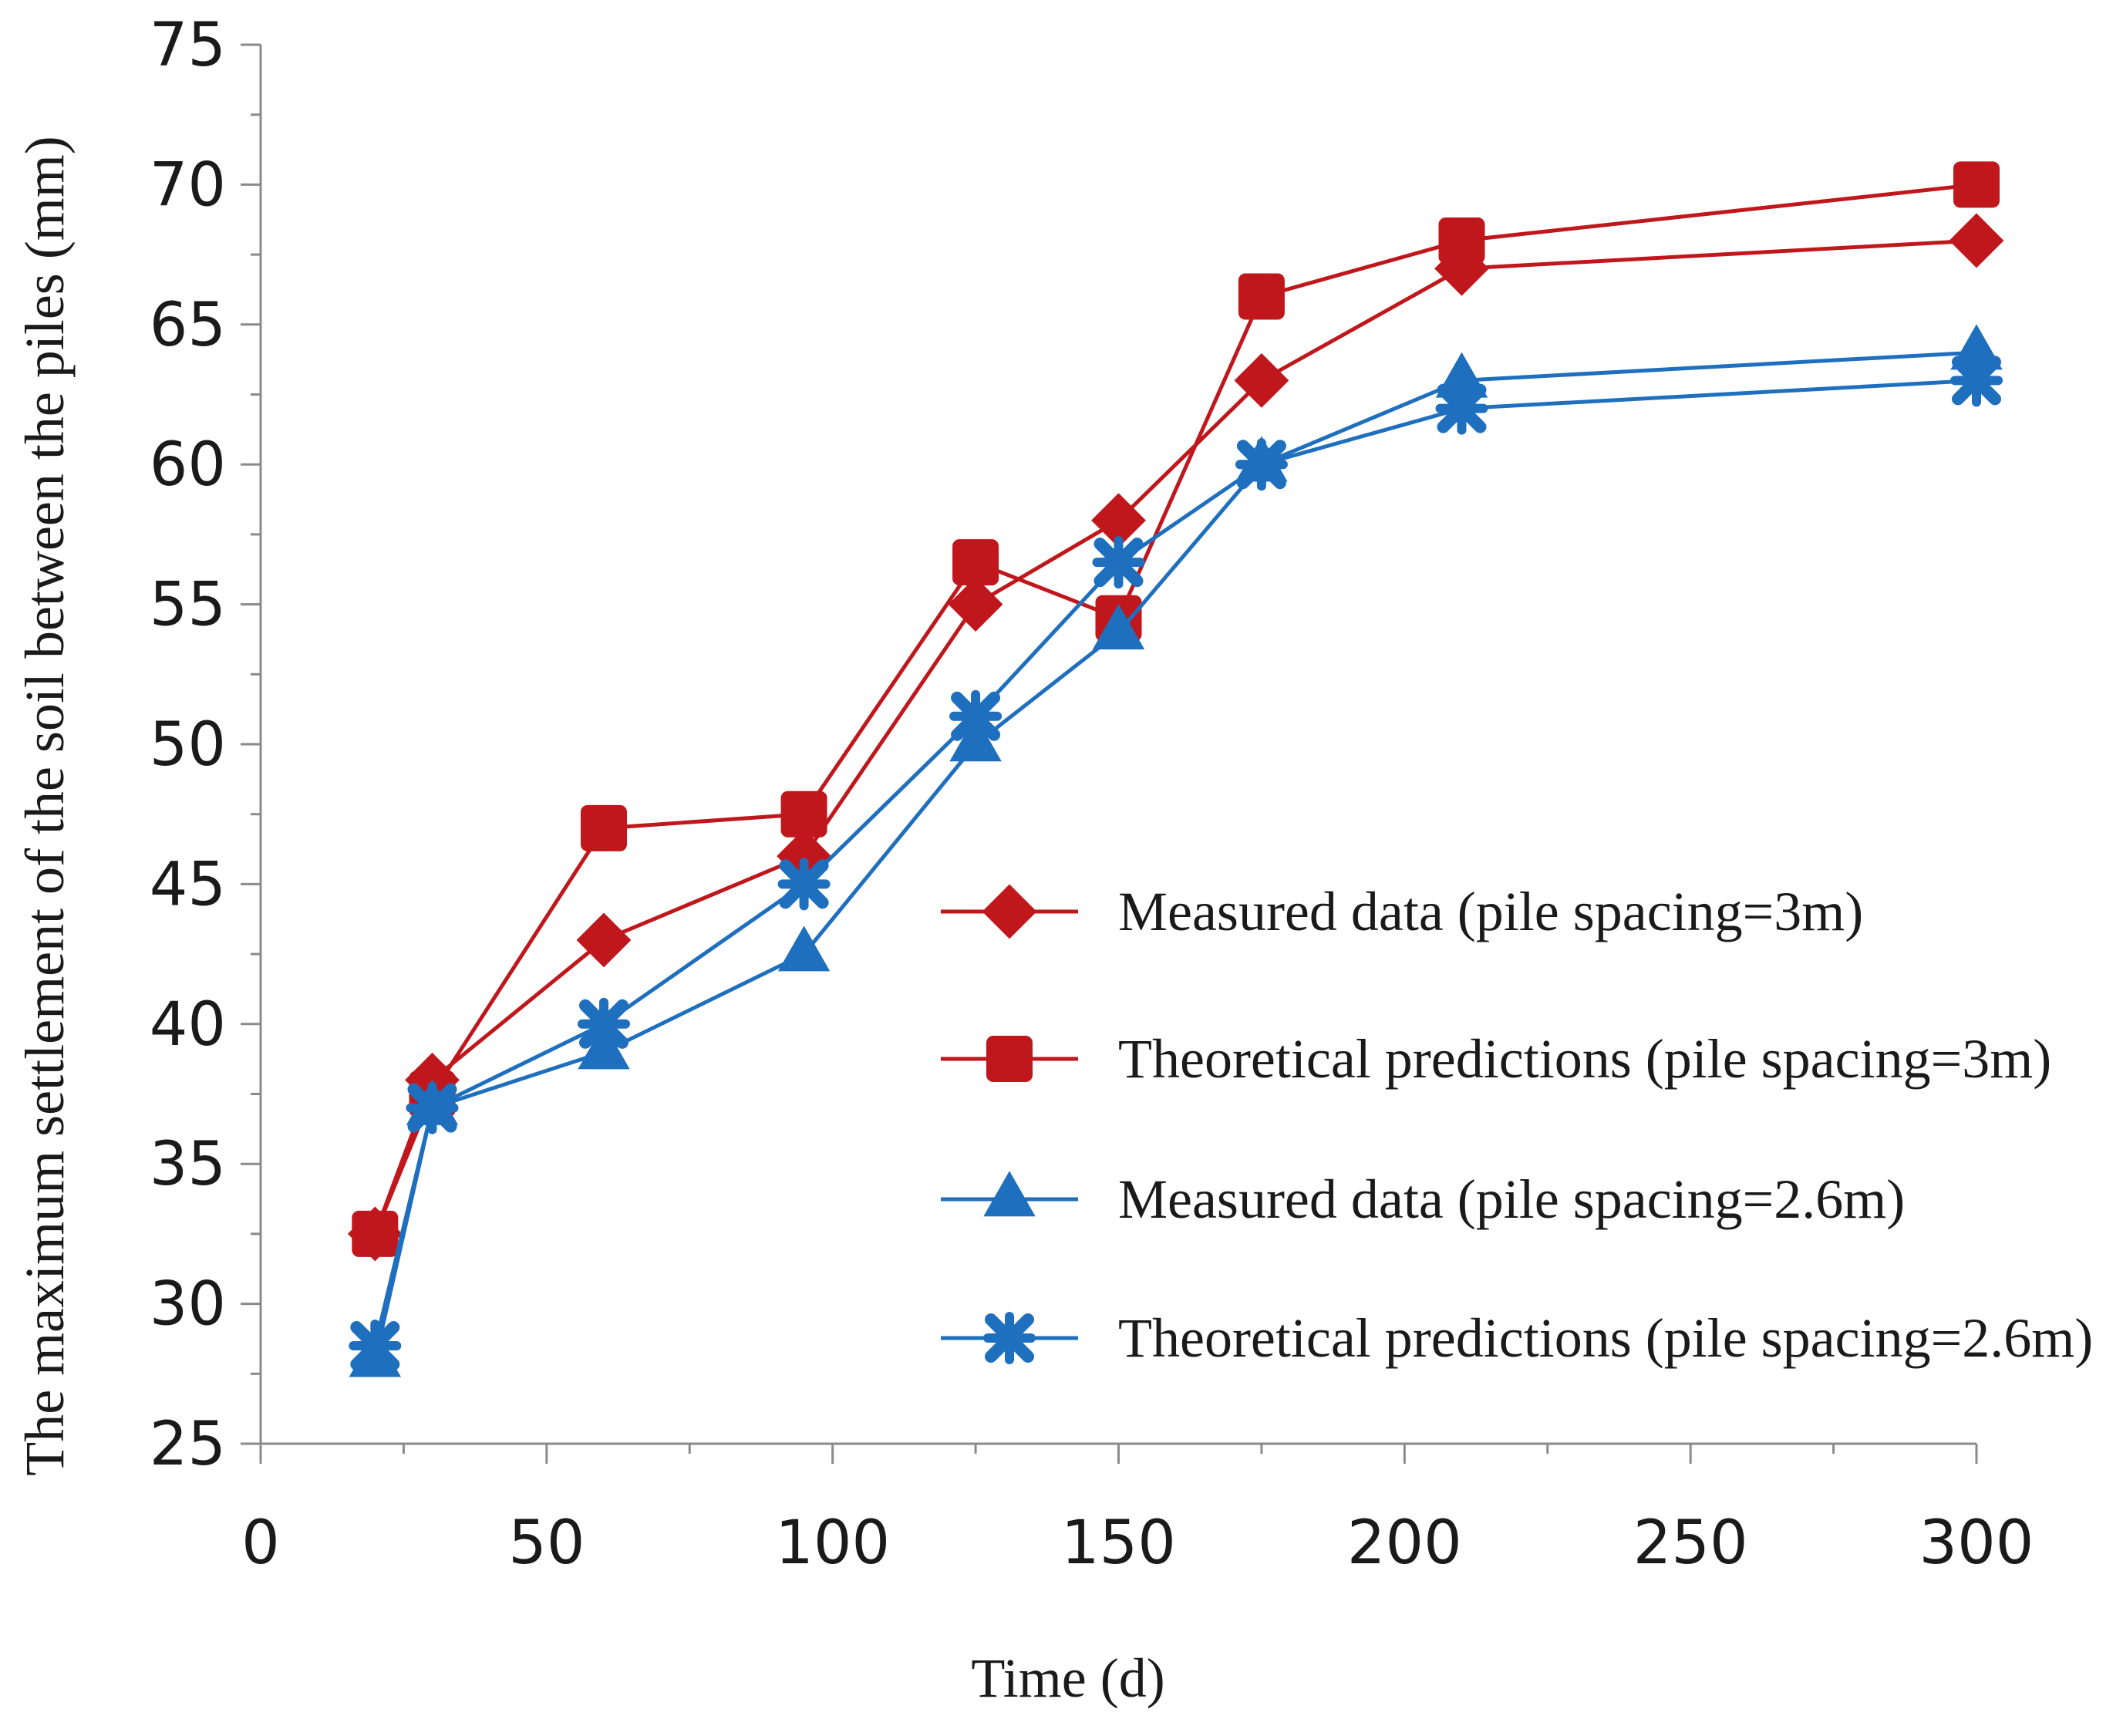  Describe the element at coordinates (1490, 912) in the screenshot. I see `legend-label: Measured data (pile spacing=3m)` at that location.